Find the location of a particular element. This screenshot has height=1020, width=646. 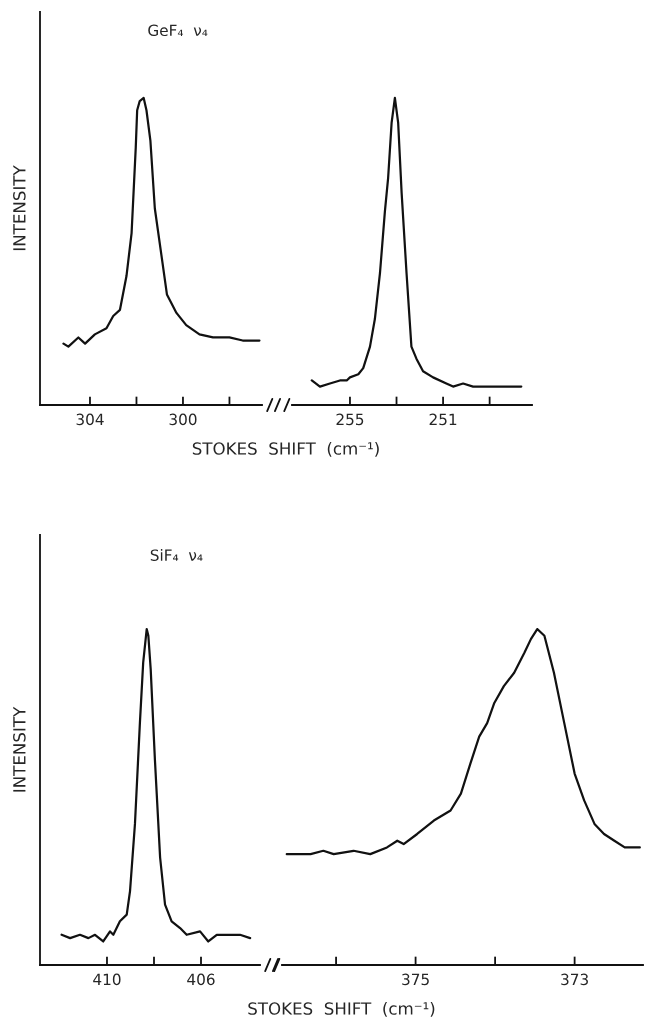

x-tick-label: 373 is located at coordinates (574, 979).